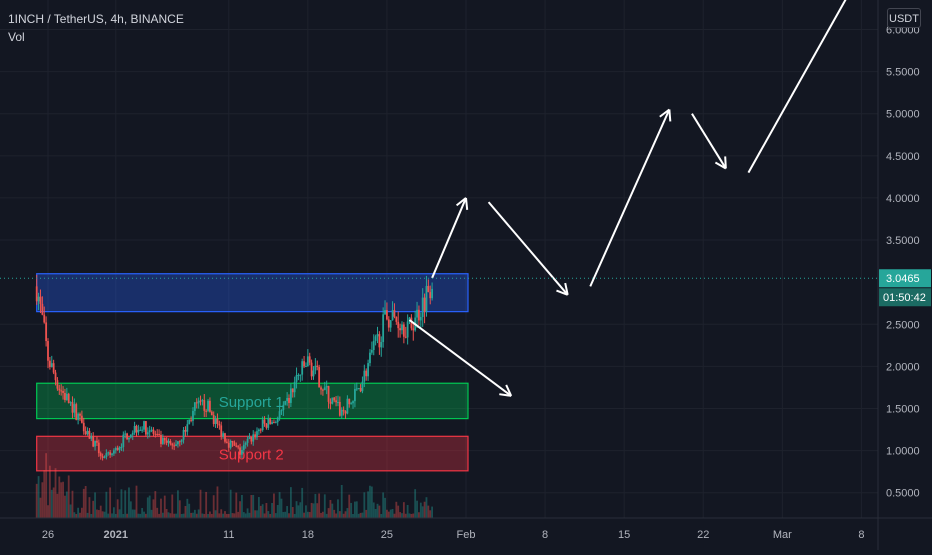 The width and height of the screenshot is (932, 555). Describe the element at coordinates (251, 402) in the screenshot. I see `support-1-zone-label: Support 1` at that location.